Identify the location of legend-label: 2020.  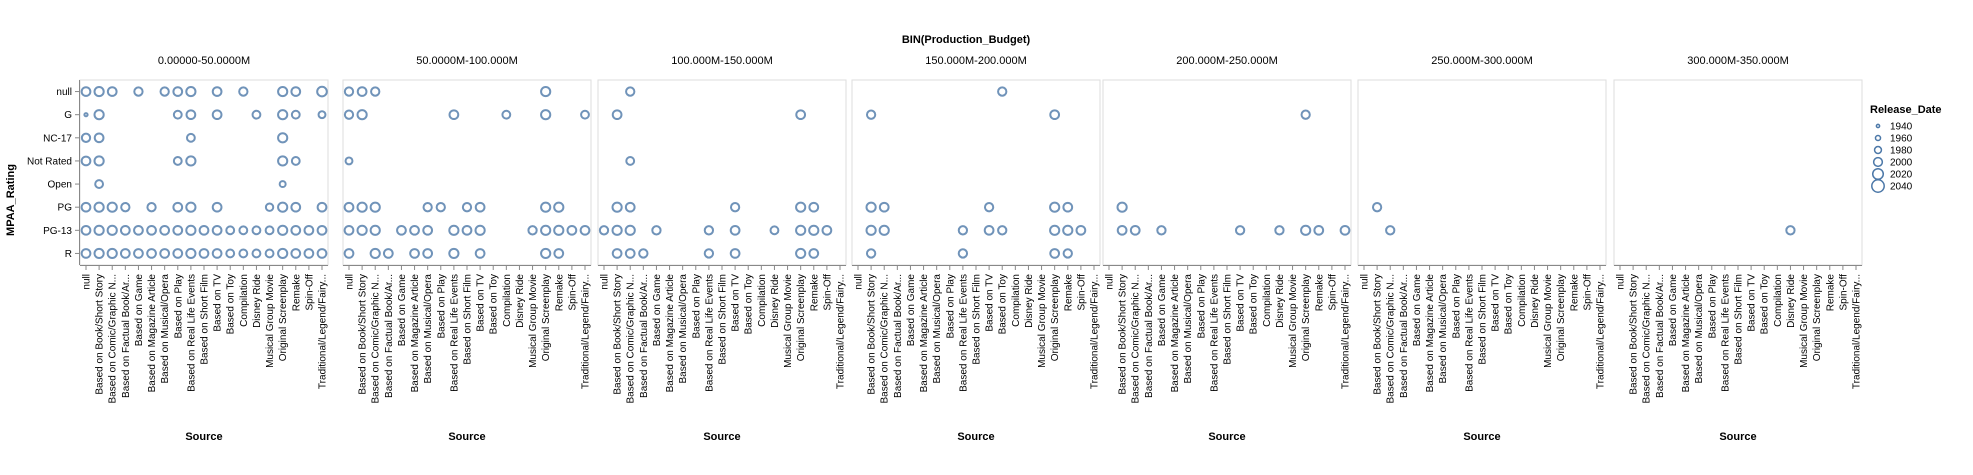
(1901, 175).